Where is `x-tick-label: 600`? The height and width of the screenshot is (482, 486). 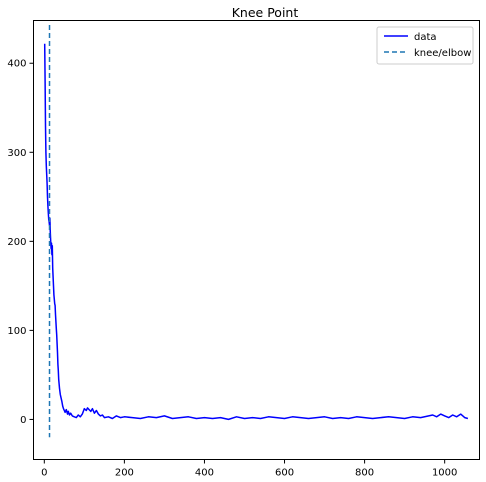
x-tick-label: 600 is located at coordinates (284, 473).